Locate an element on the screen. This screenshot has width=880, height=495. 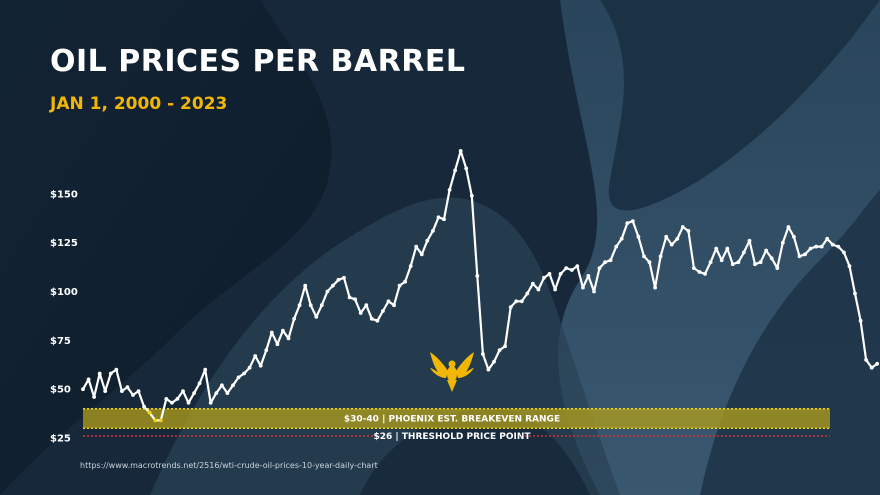
chart-subtitle: JAN 1, 2000 - 2023 is located at coordinates (139, 104).